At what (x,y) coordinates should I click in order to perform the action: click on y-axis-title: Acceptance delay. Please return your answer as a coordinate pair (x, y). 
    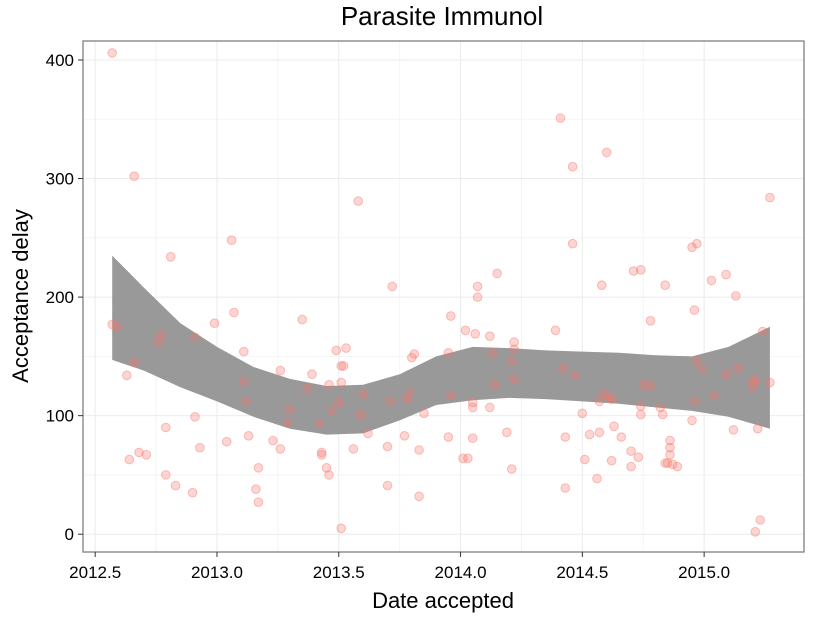
    Looking at the image, I should click on (20, 296).